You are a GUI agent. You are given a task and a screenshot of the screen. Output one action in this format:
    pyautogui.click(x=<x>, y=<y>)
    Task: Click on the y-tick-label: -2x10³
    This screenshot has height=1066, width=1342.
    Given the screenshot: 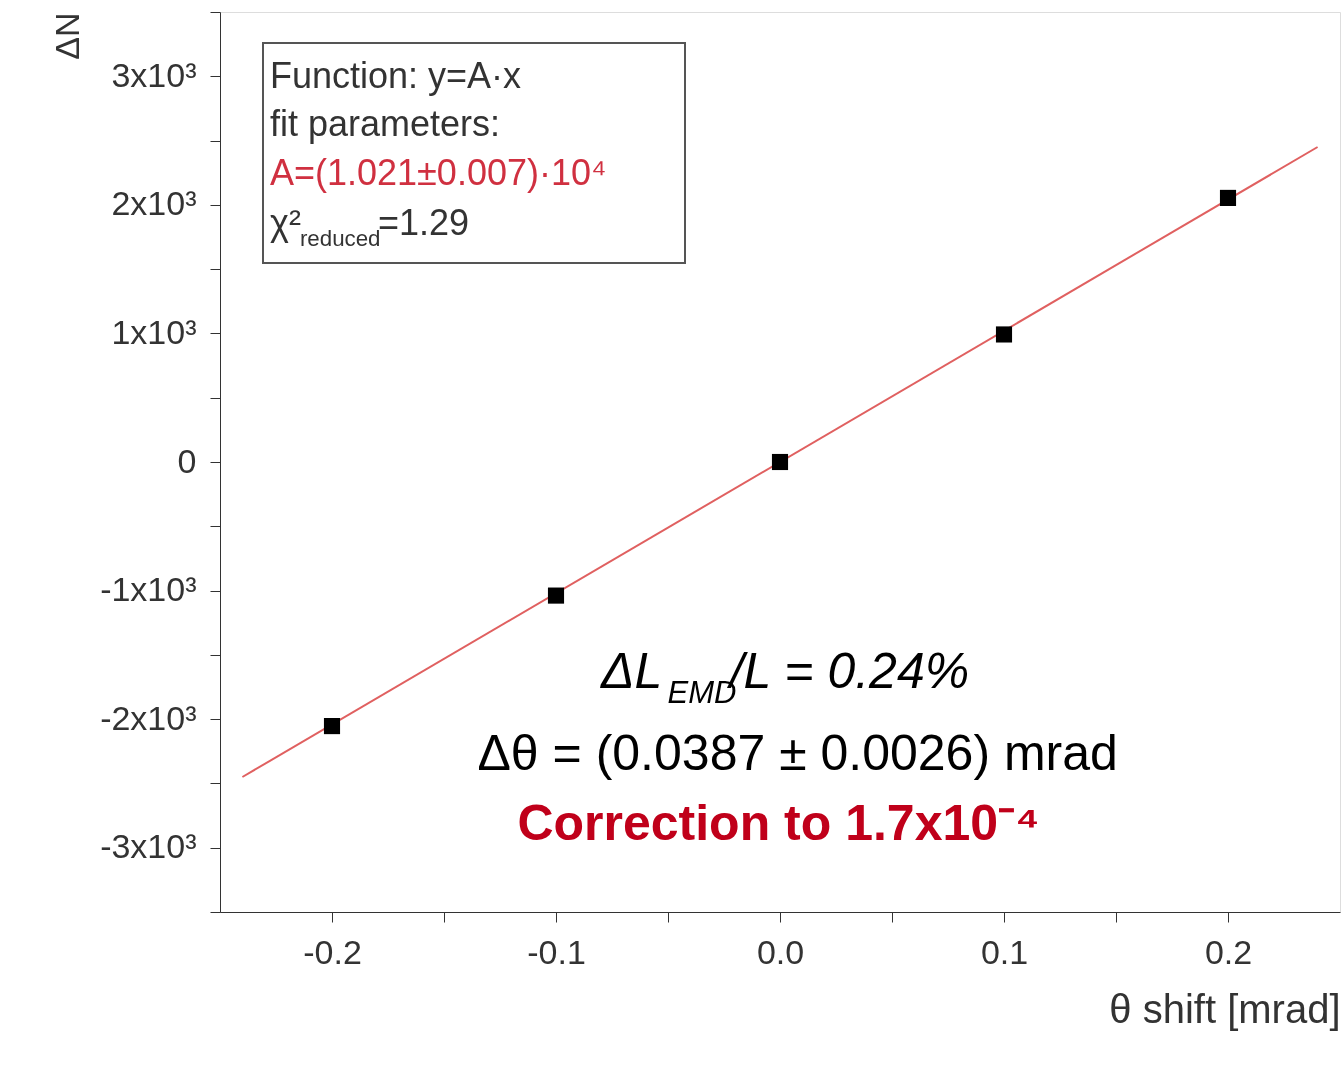 What is the action you would take?
    pyautogui.click(x=148, y=717)
    